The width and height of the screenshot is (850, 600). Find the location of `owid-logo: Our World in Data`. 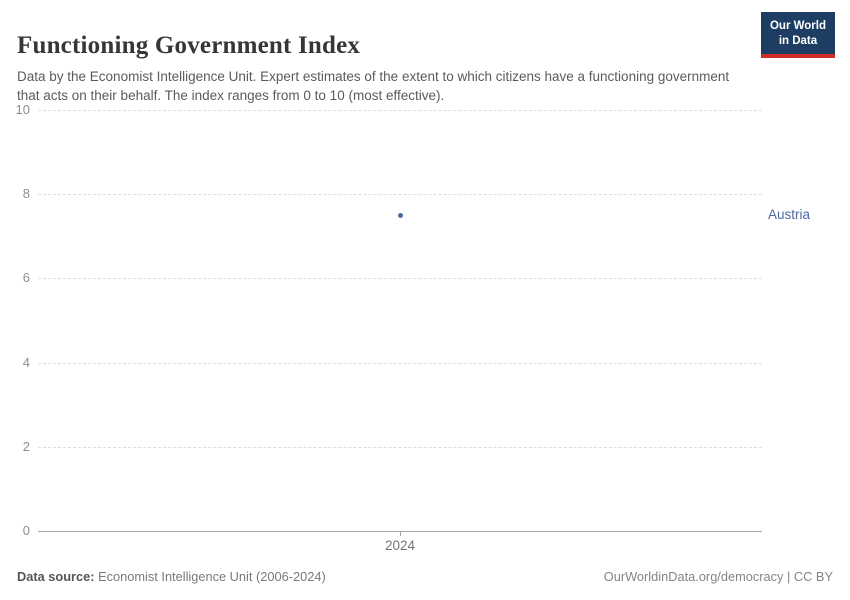

owid-logo: Our World in Data is located at coordinates (797, 35).